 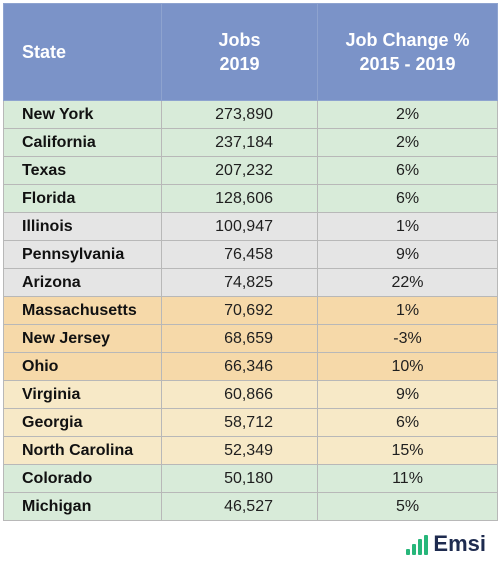 I want to click on state-cell: New York, so click(x=82, y=114).